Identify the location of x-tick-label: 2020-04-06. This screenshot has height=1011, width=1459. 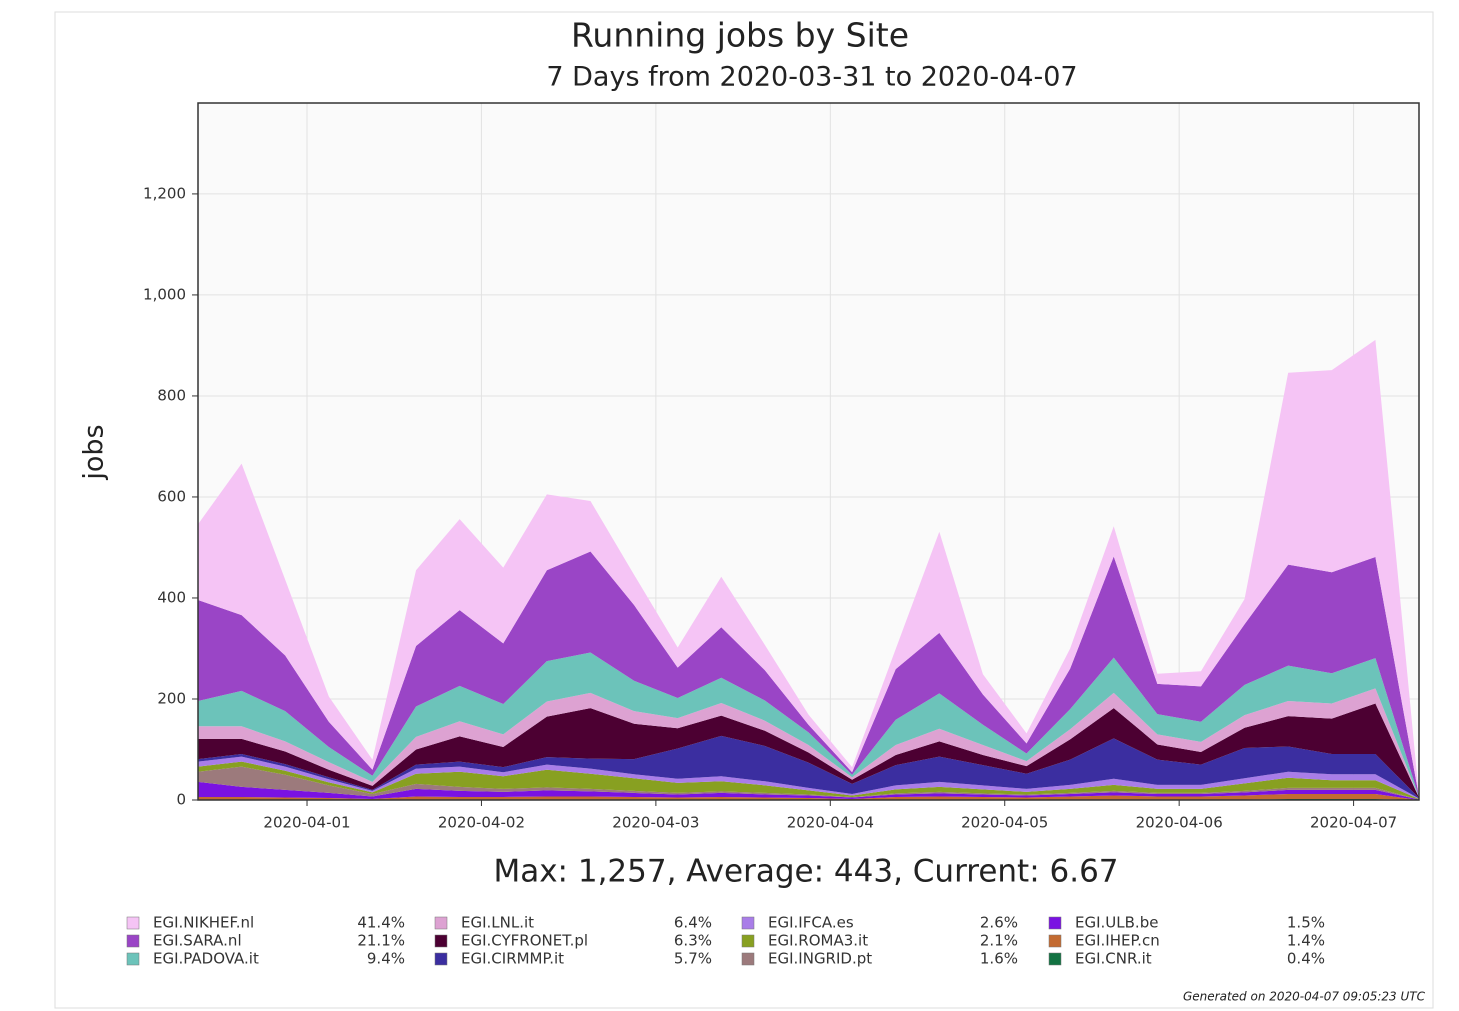
(1179, 823).